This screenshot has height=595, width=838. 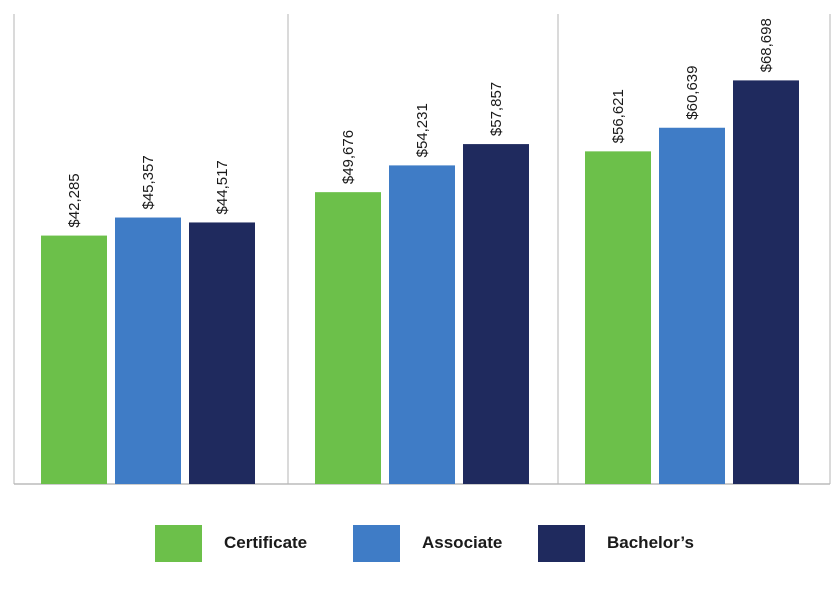 I want to click on chart-legend: Certificate Associate Bachelor’s, so click(x=419, y=543).